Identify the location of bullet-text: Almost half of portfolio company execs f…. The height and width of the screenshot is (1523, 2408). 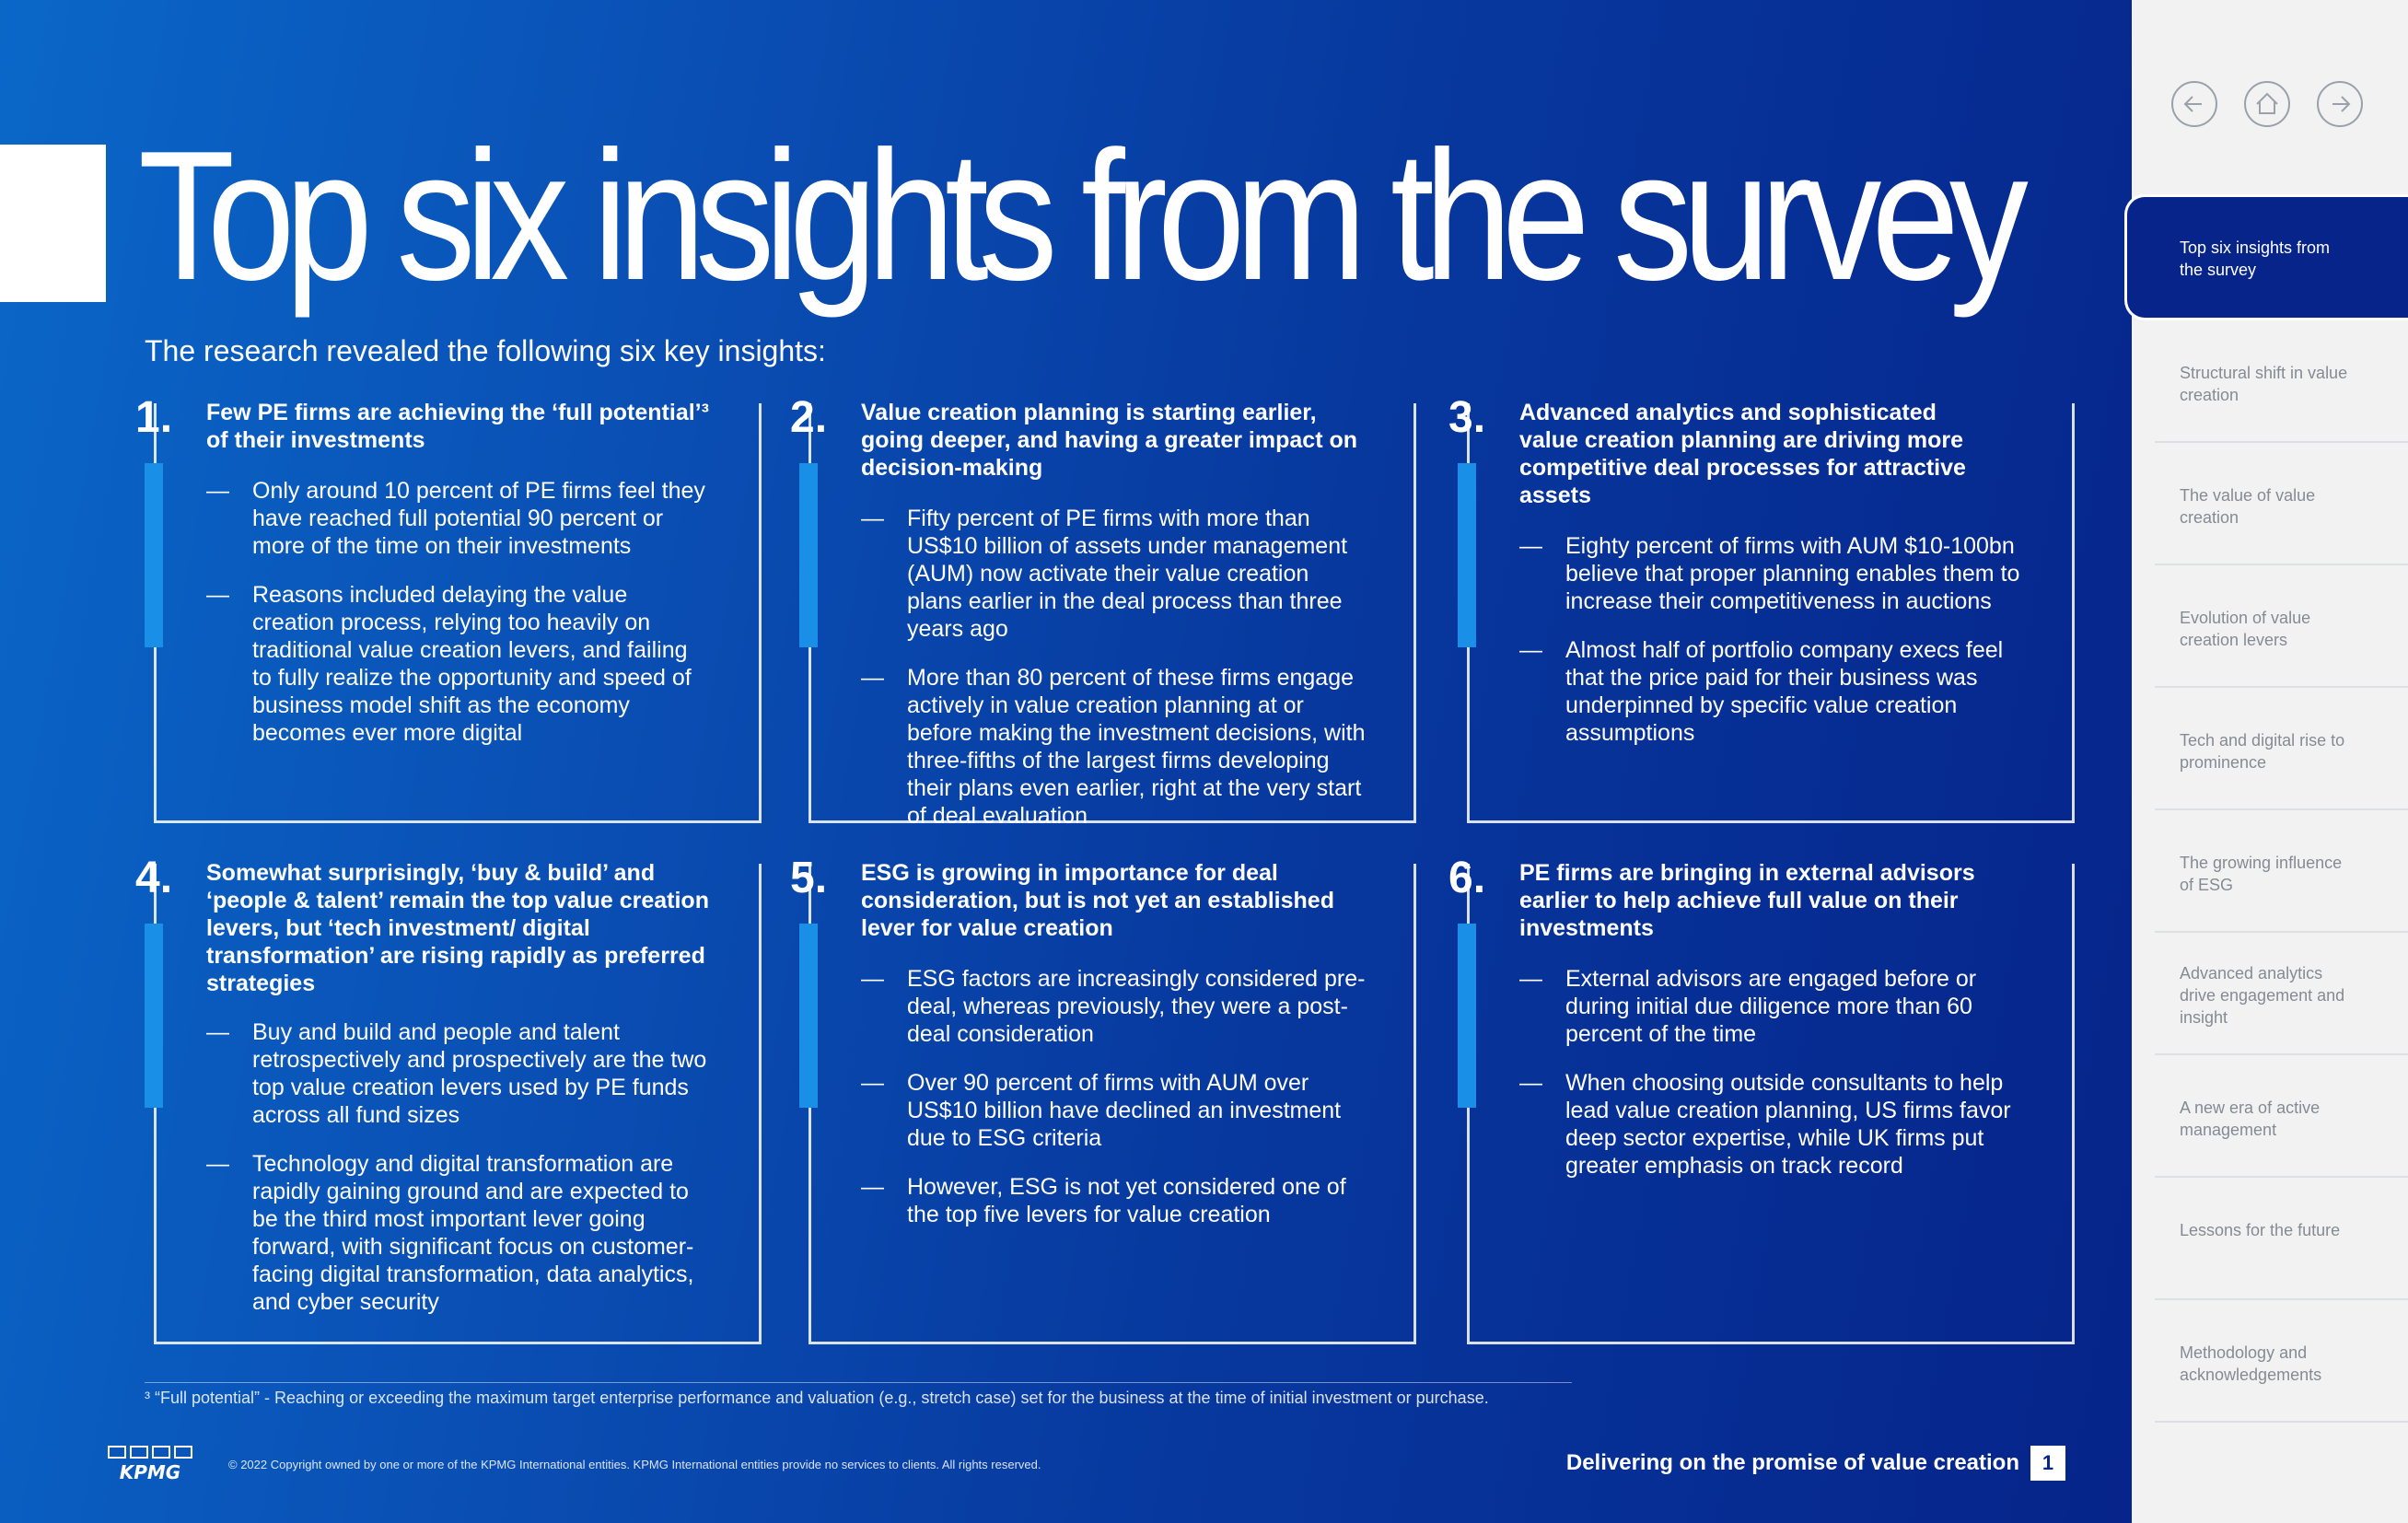
(1784, 691).